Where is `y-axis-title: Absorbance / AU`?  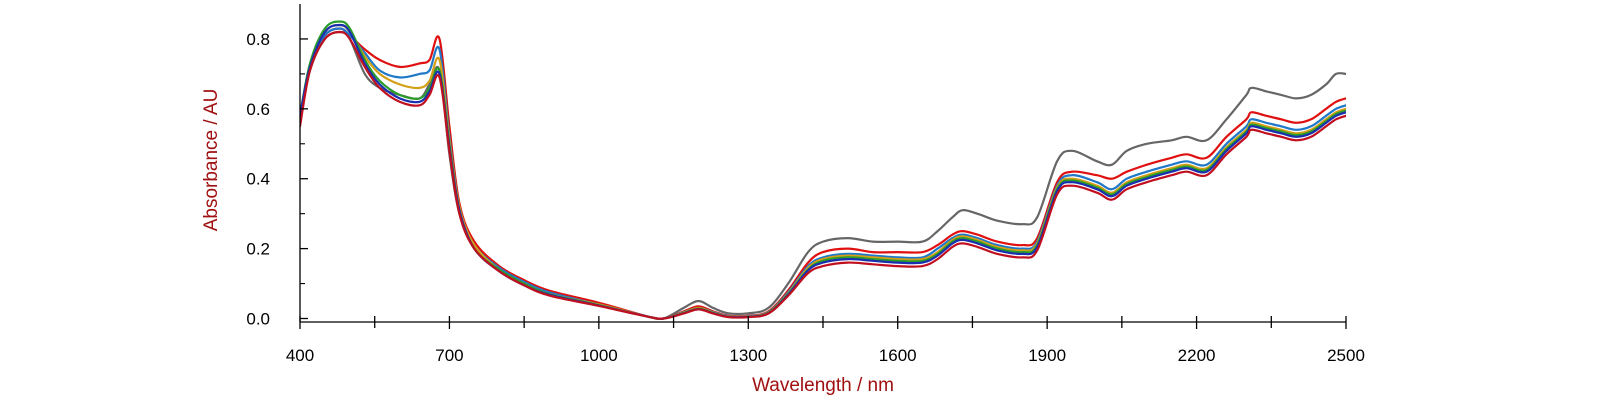 y-axis-title: Absorbance / AU is located at coordinates (211, 160).